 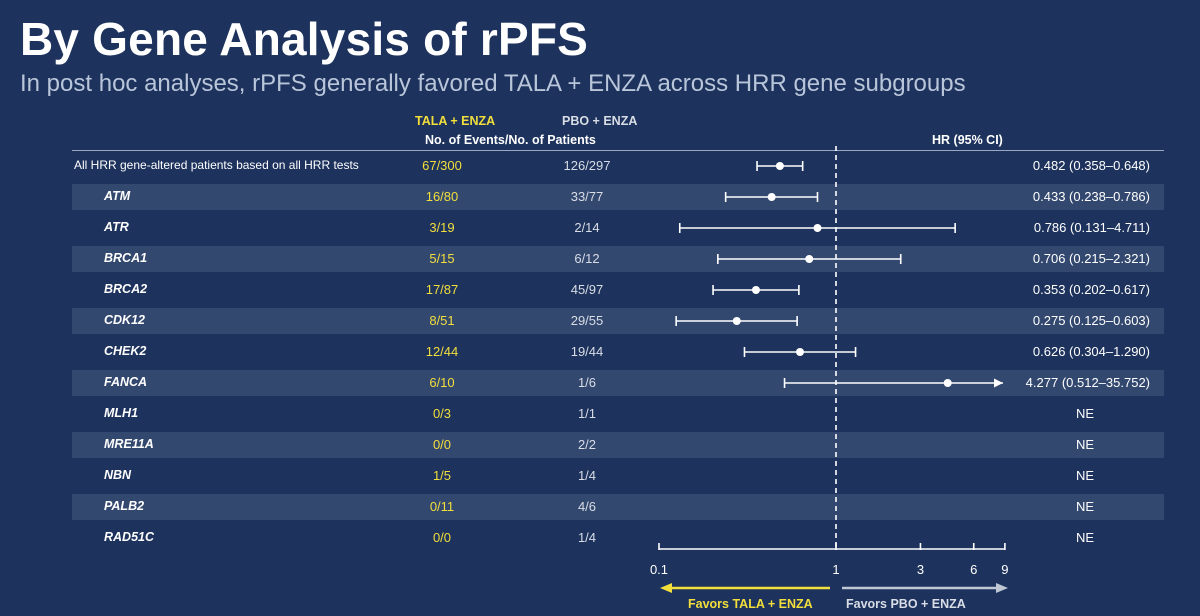 I want to click on hr-value: 0.353 (0.202–0.617), so click(x=1091, y=289).